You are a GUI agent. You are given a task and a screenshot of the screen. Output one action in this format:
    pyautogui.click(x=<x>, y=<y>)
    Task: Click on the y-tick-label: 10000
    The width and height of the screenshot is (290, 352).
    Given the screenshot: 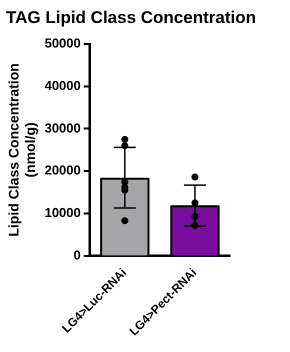 What is the action you would take?
    pyautogui.click(x=62, y=212)
    